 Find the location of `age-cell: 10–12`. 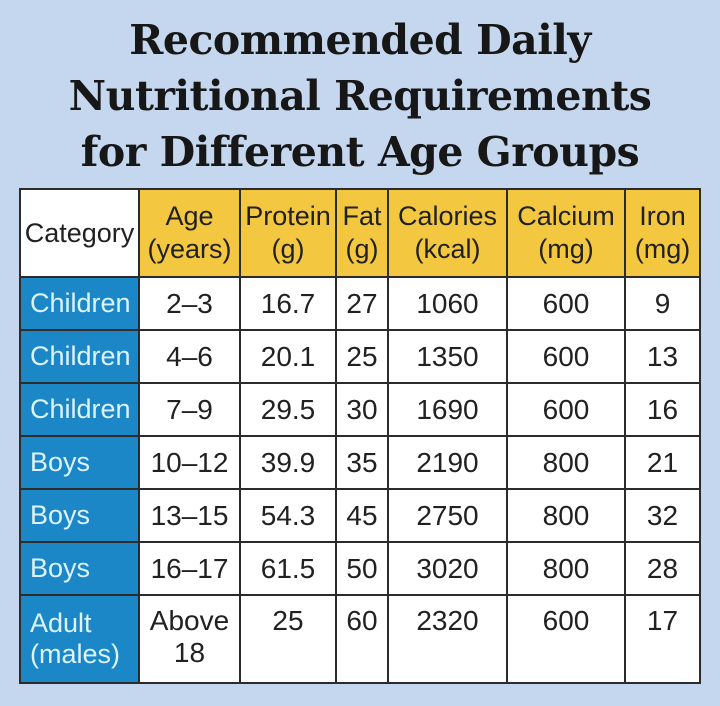

age-cell: 10–12 is located at coordinates (189, 462).